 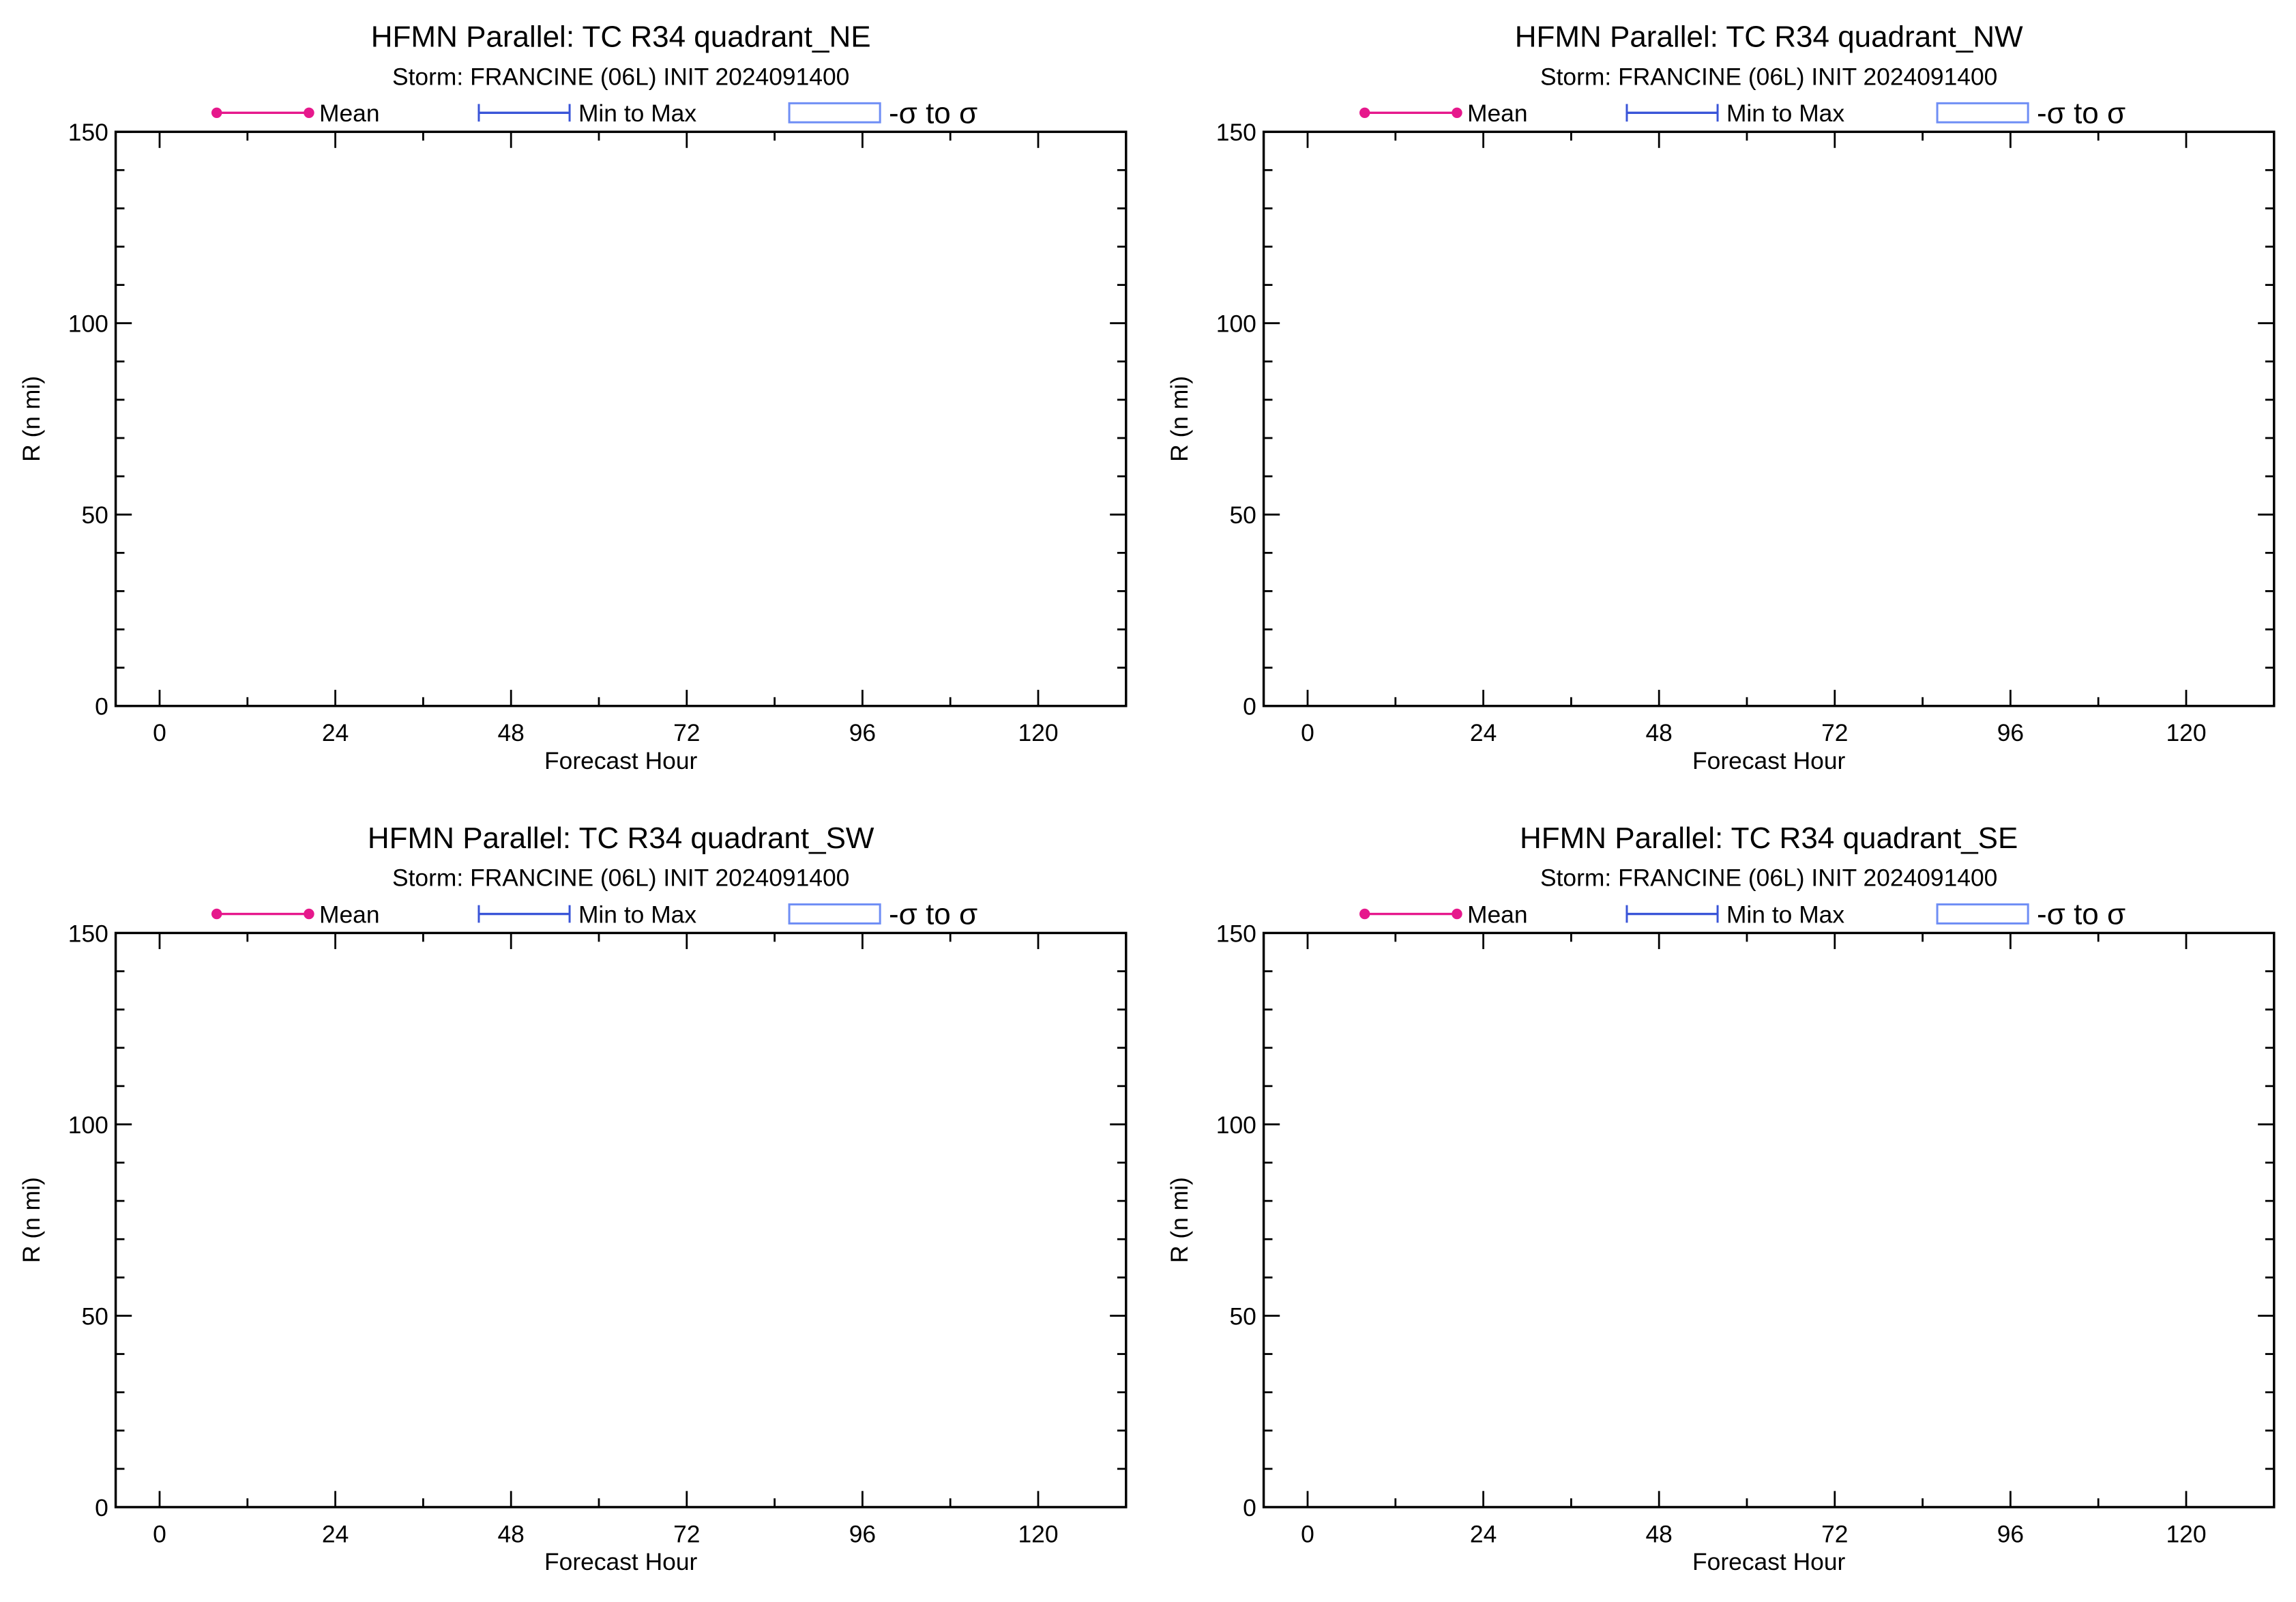 I want to click on chart-title: HFMN Parallel: TC R34 quadrant_NW, so click(x=1769, y=37).